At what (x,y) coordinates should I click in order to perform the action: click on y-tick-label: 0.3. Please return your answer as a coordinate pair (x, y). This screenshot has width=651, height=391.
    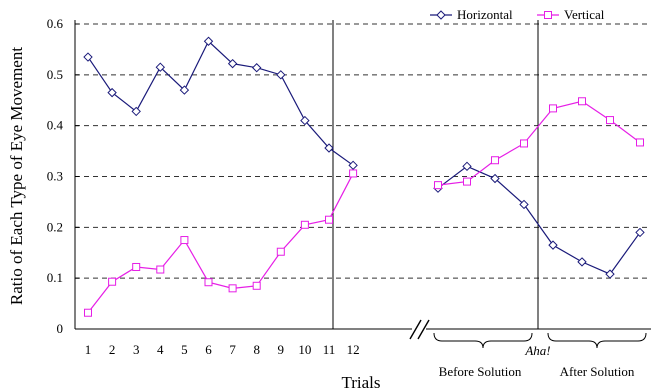
    Looking at the image, I should click on (55, 176).